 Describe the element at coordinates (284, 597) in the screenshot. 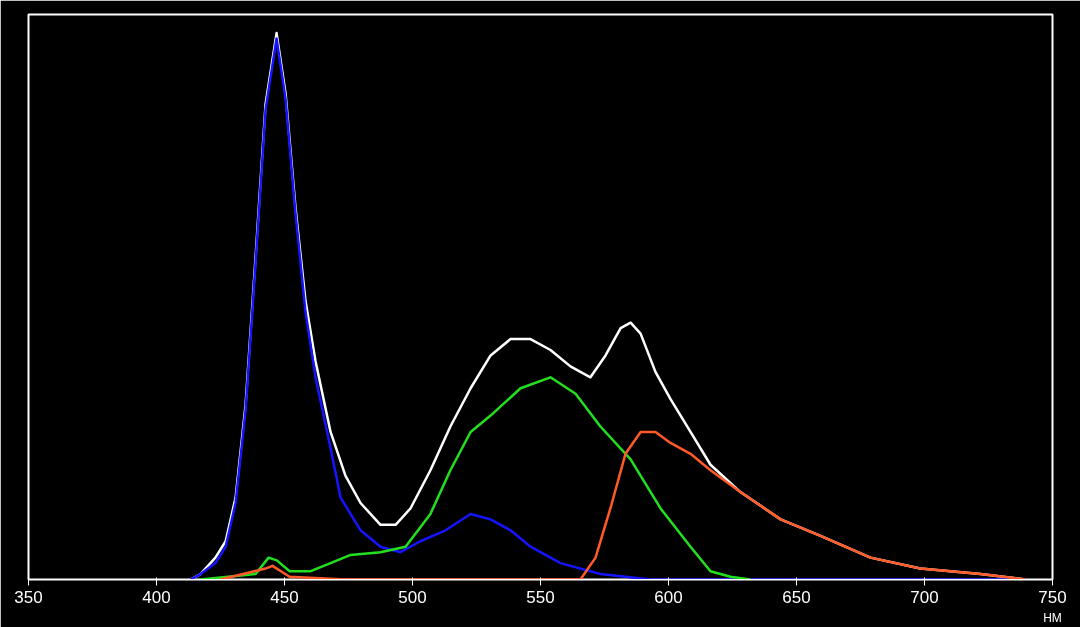

I see `x-tick-label: 450` at that location.